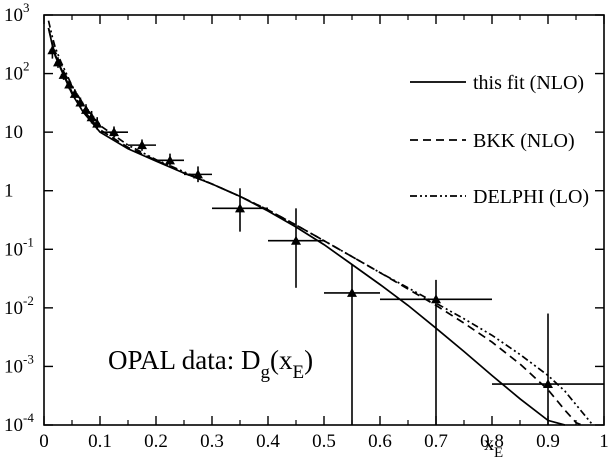 Image resolution: width=616 pixels, height=464 pixels. What do you see at coordinates (436, 441) in the screenshot?
I see `x-tick-label: 0.7` at bounding box center [436, 441].